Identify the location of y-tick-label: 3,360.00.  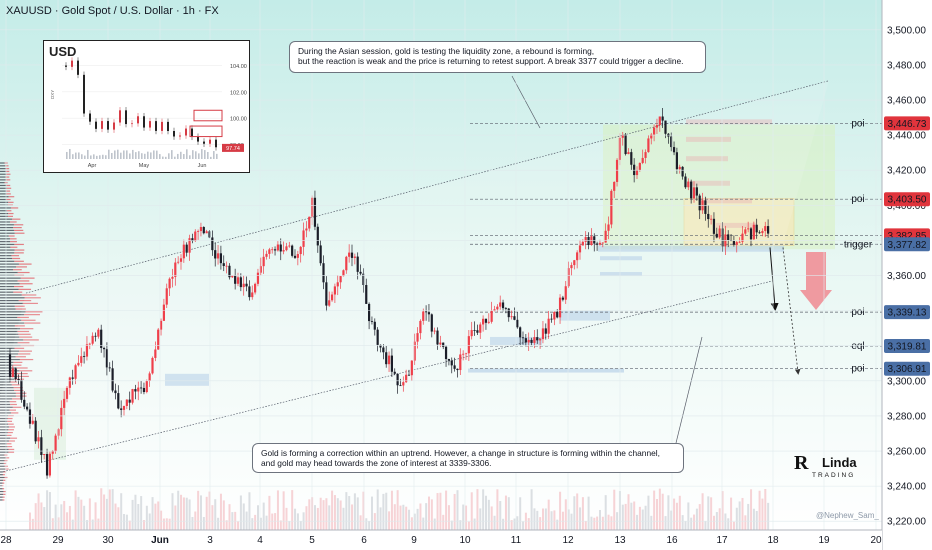
(906, 276).